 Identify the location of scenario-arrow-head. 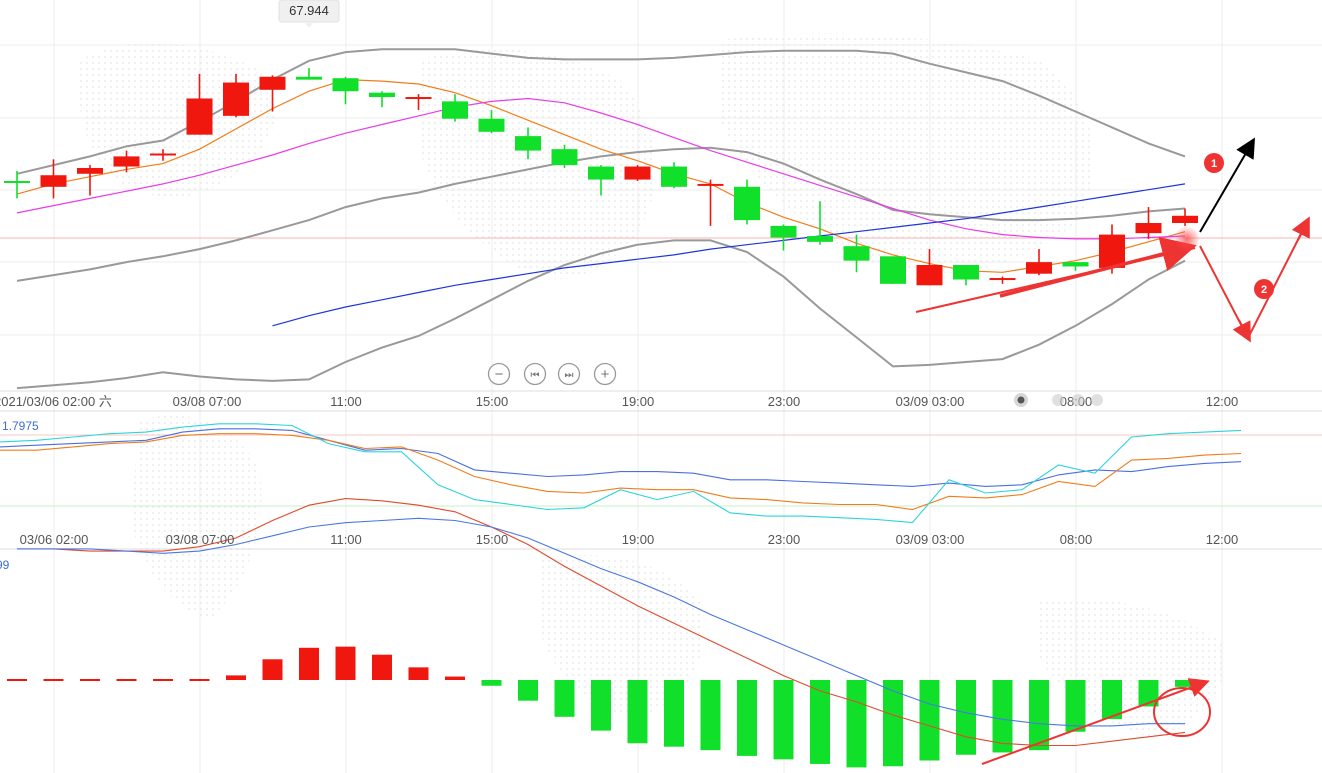
(1300, 228).